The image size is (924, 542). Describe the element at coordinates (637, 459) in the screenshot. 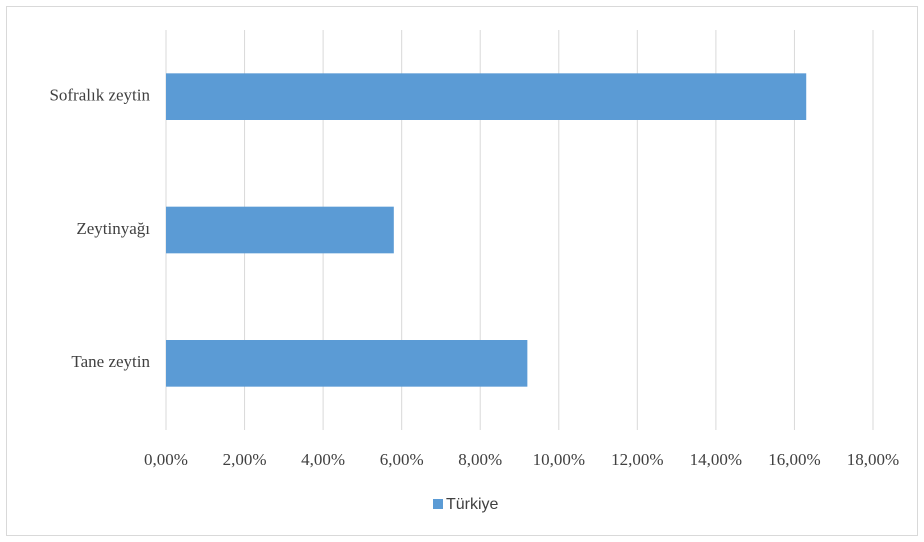

I see `x-tick-label: 12,00%` at that location.